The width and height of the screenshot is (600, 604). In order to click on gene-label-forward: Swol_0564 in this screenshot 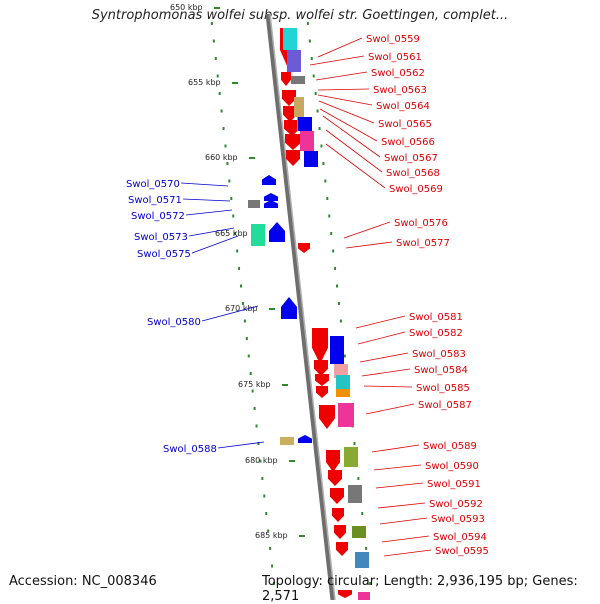, I will do `click(403, 106)`.